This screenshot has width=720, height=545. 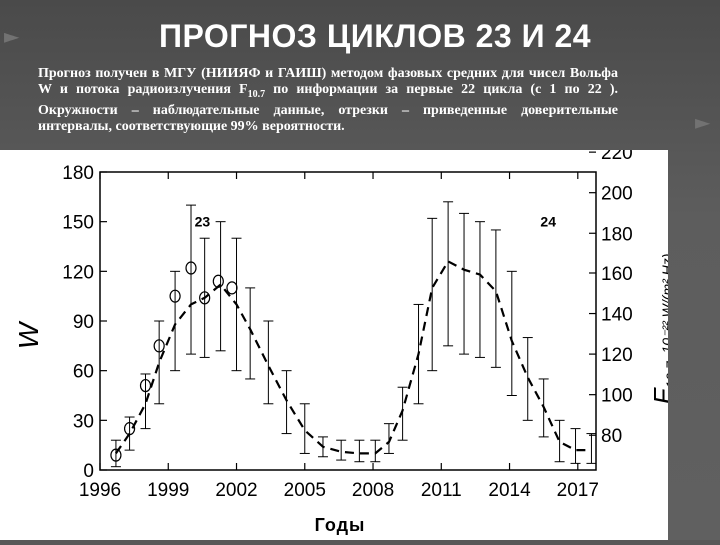 What do you see at coordinates (83, 372) in the screenshot?
I see `y-tick-label: 60` at bounding box center [83, 372].